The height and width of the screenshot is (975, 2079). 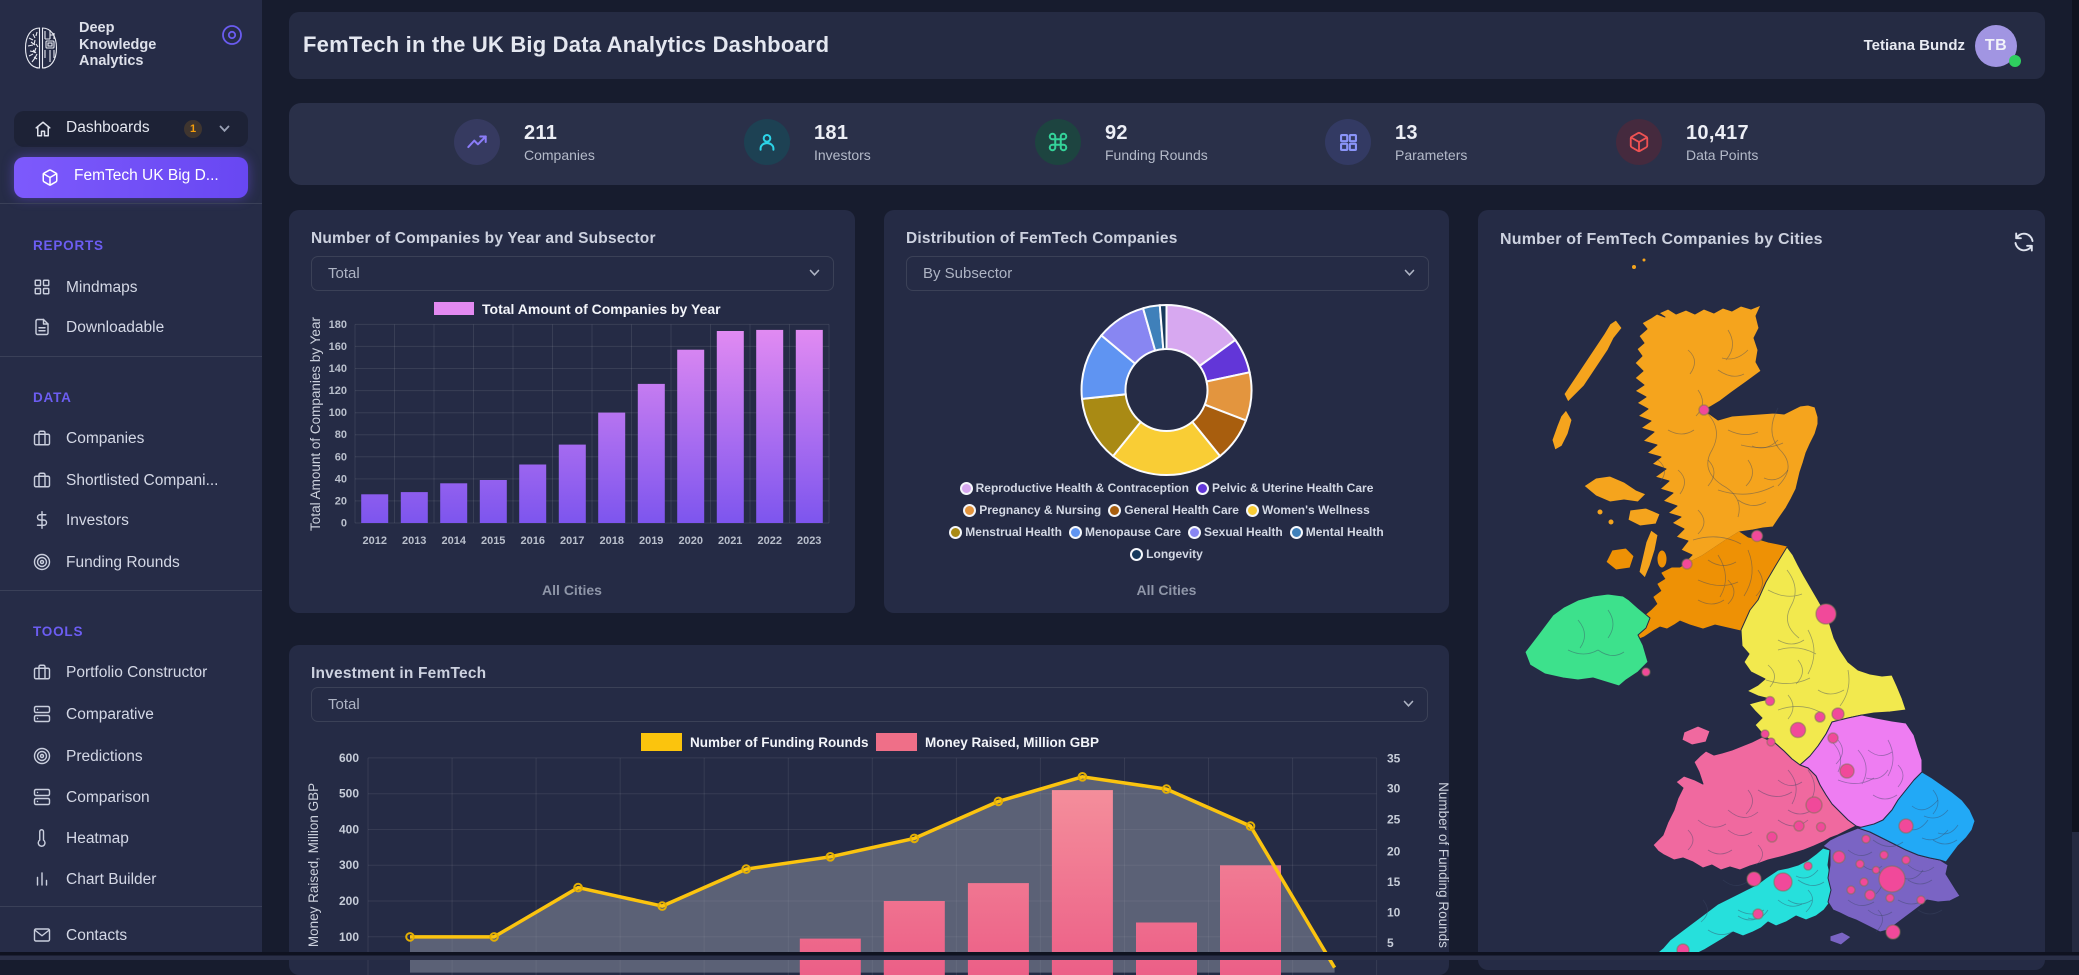 What do you see at coordinates (349, 830) in the screenshot?
I see `svg-text: 400` at bounding box center [349, 830].